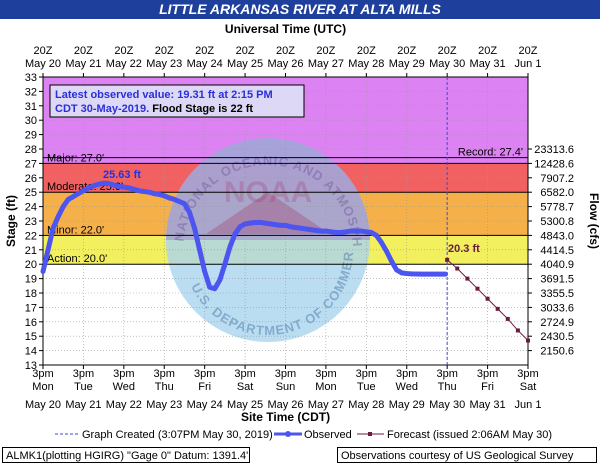  I want to click on bottom-tick-date: May 20, so click(43, 405).